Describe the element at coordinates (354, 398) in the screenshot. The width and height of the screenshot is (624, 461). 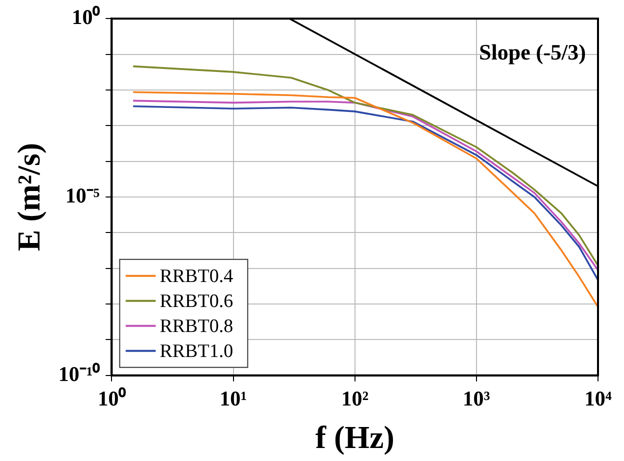
I see `x-tick-label: 10²` at that location.